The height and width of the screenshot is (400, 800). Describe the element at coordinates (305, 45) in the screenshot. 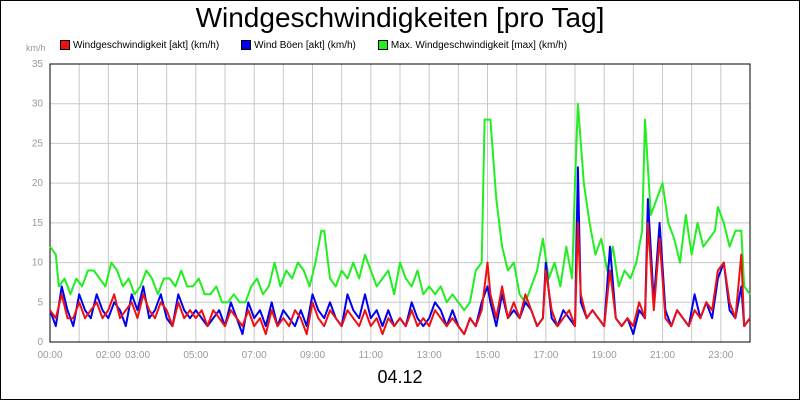

I see `legend-label-gusts: Wind Böen [akt] (km/h)` at that location.